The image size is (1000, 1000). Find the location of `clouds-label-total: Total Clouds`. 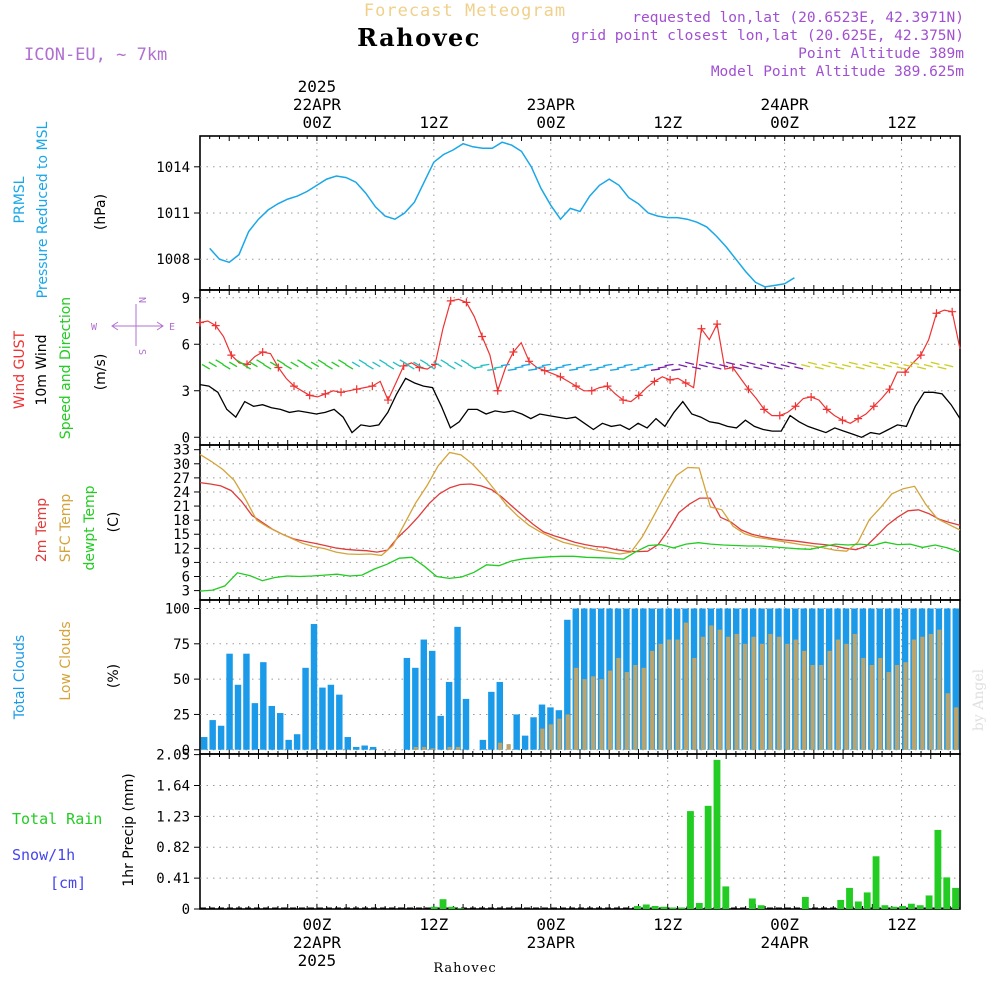

clouds-label-total: Total Clouds is located at coordinates (20, 677).